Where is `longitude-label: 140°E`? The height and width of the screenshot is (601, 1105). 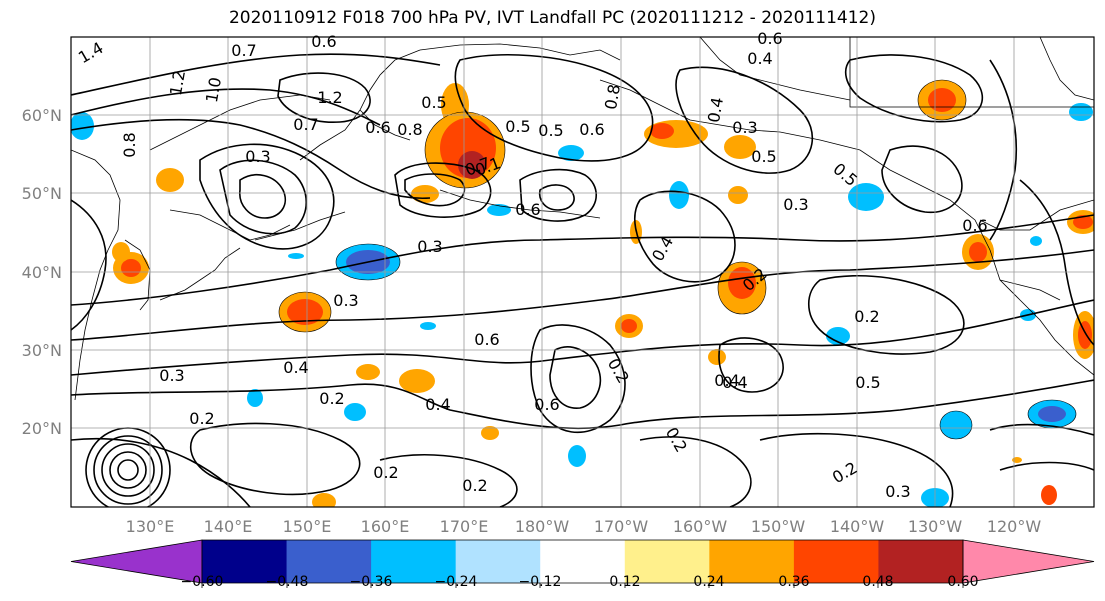
longitude-label: 140°E is located at coordinates (228, 526).